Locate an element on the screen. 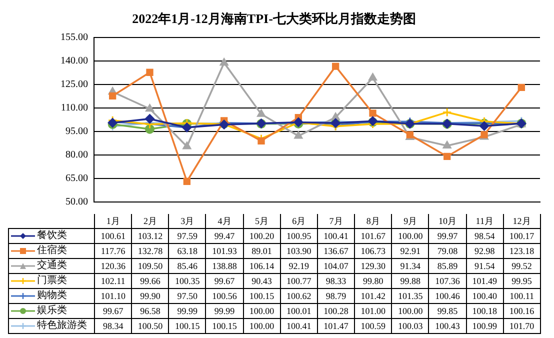 This screenshot has height=338, width=554. data-label: 136.67 is located at coordinates (336, 251).